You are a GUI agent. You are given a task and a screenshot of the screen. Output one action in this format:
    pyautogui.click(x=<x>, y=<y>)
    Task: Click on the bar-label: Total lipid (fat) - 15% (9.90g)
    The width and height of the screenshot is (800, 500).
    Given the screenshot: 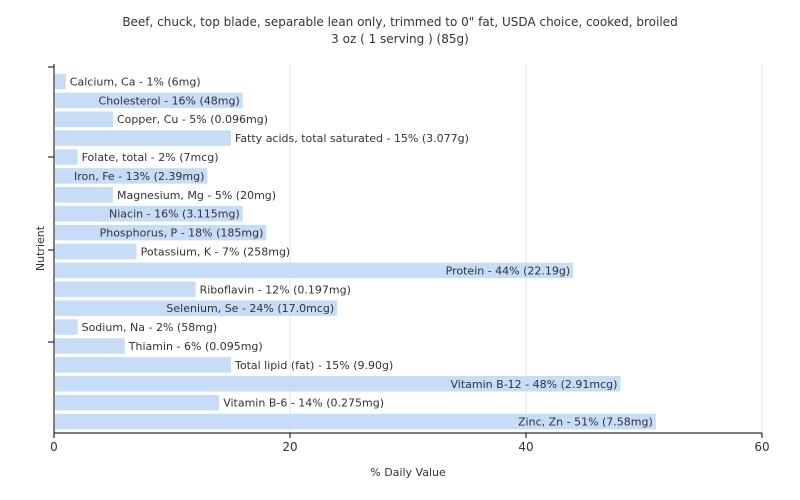 What is the action you would take?
    pyautogui.click(x=313, y=365)
    